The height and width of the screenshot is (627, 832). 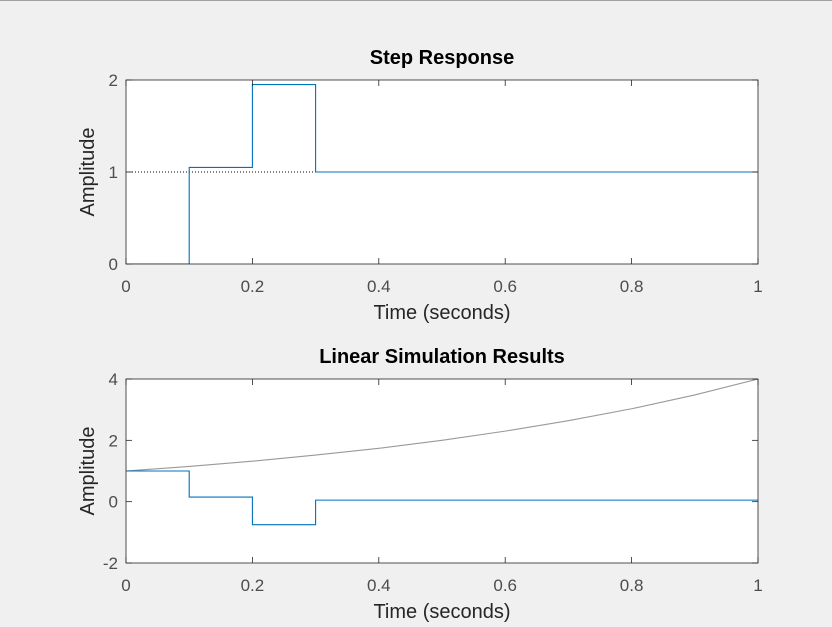 I want to click on linear-sim-y-axis-label: Amplitude, so click(x=88, y=471).